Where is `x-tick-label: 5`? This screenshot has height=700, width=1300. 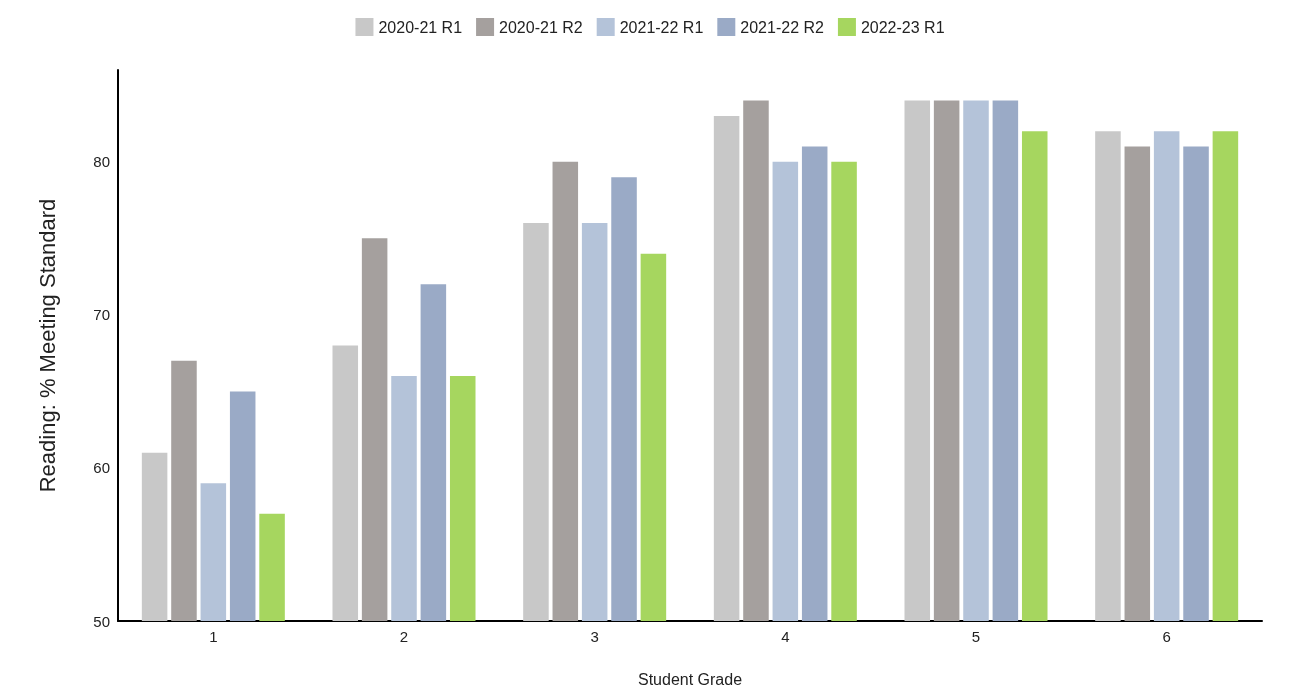
x-tick-label: 5 is located at coordinates (976, 636).